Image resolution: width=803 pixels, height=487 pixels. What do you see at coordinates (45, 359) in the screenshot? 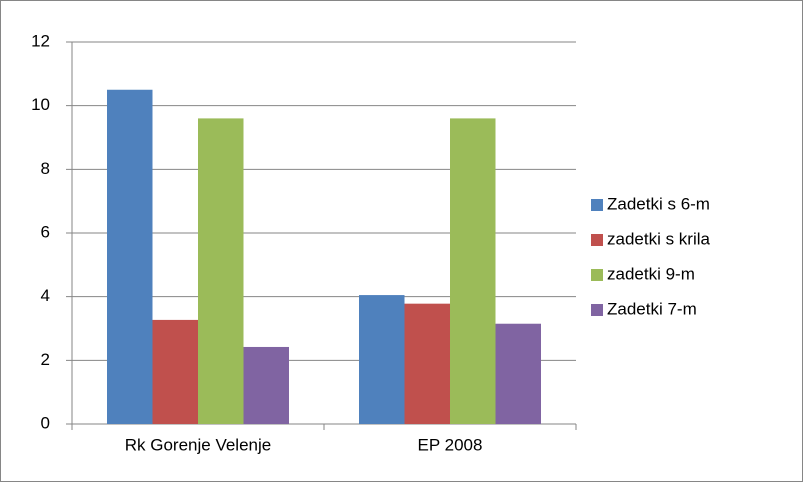
I see `y-tick-label: 2` at bounding box center [45, 359].